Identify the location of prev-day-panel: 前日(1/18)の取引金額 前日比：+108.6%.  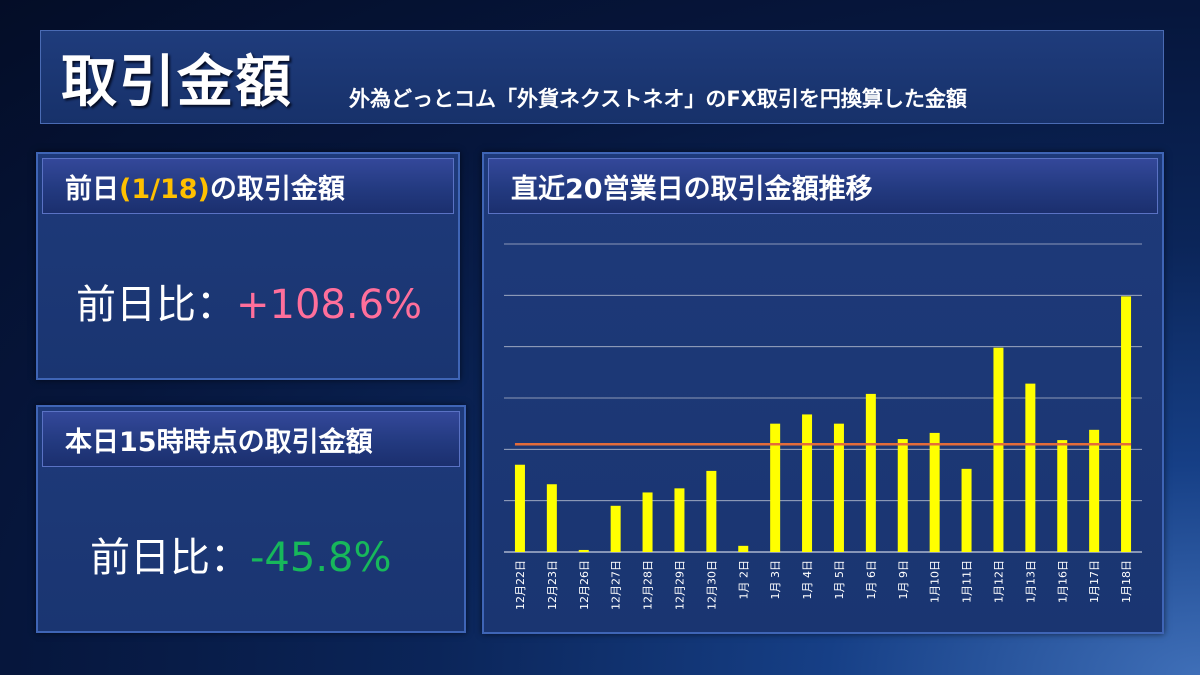
(248, 266).